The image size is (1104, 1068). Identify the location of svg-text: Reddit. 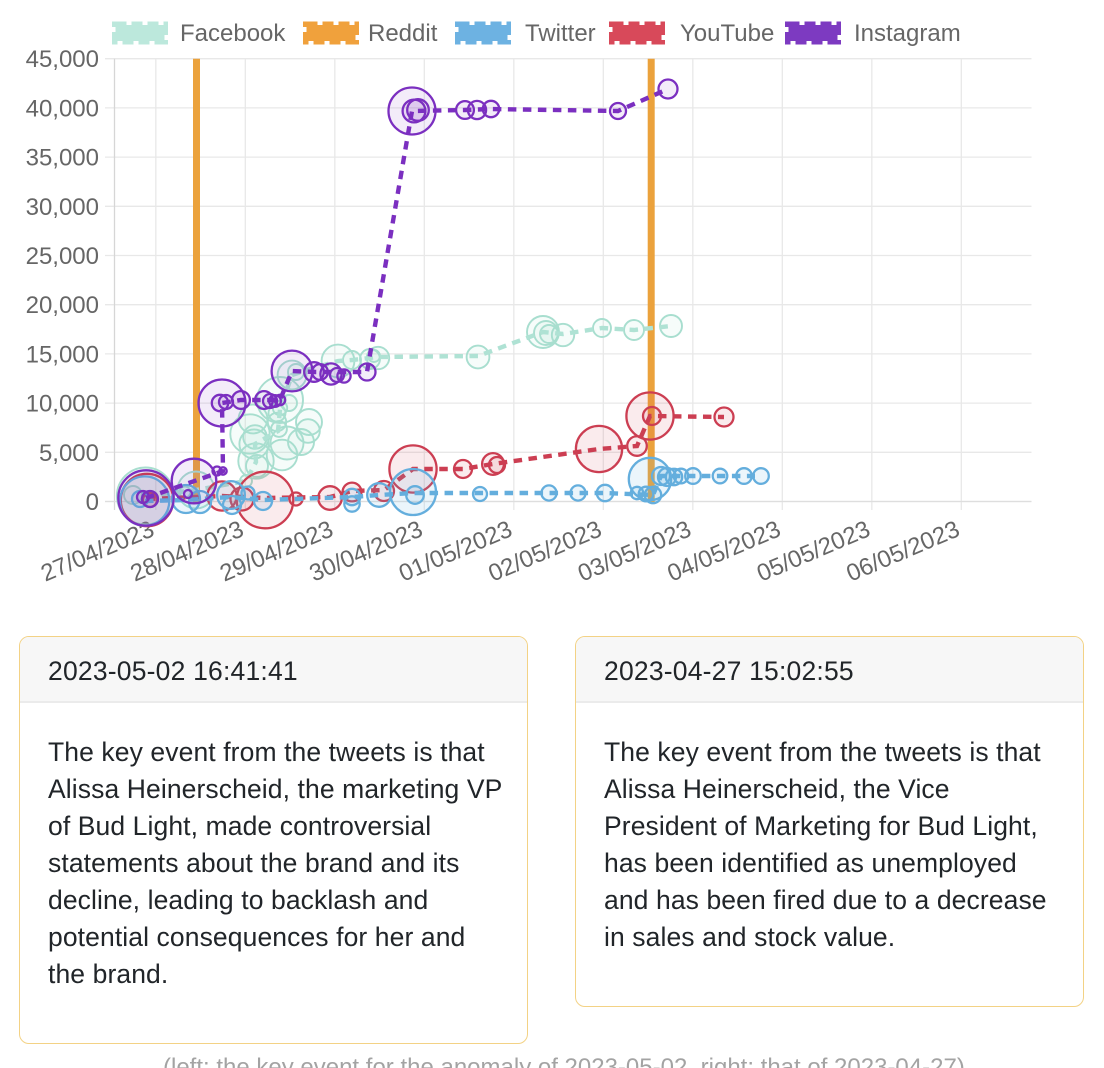
(403, 33).